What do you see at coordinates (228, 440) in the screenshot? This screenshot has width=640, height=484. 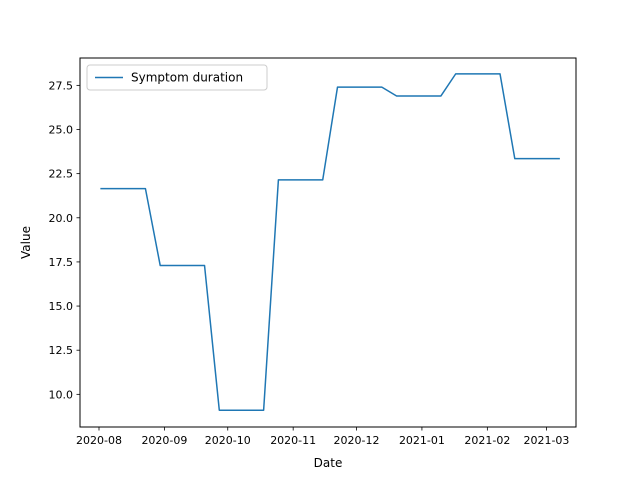 I see `x-tick-label: 2020-10` at bounding box center [228, 440].